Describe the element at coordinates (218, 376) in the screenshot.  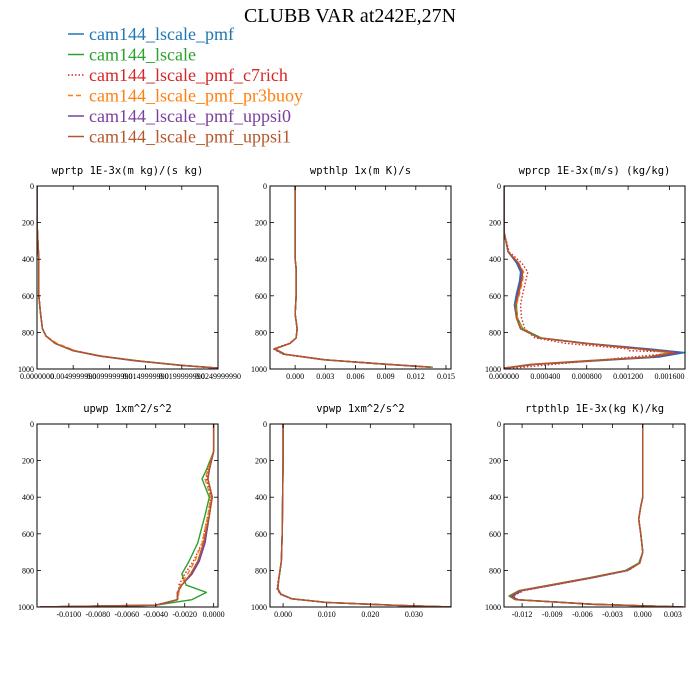
I see `x-tick-label: 0.0249999990` at that location.